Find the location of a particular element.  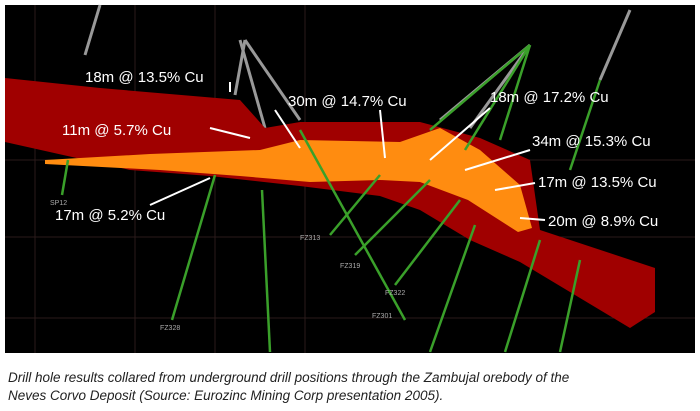

hole-label: FZ322 is located at coordinates (395, 293).